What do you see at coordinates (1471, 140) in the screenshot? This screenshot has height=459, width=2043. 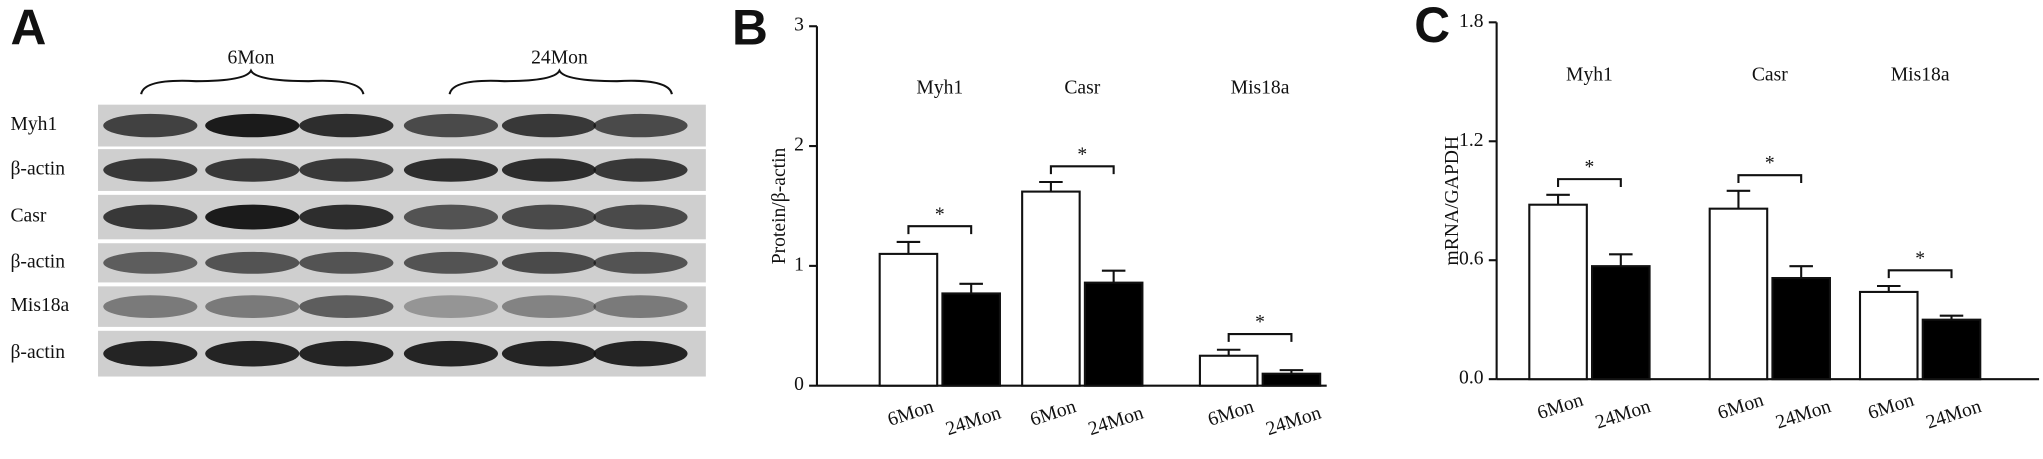 I see `y-tick-label: 1.2` at bounding box center [1471, 140].